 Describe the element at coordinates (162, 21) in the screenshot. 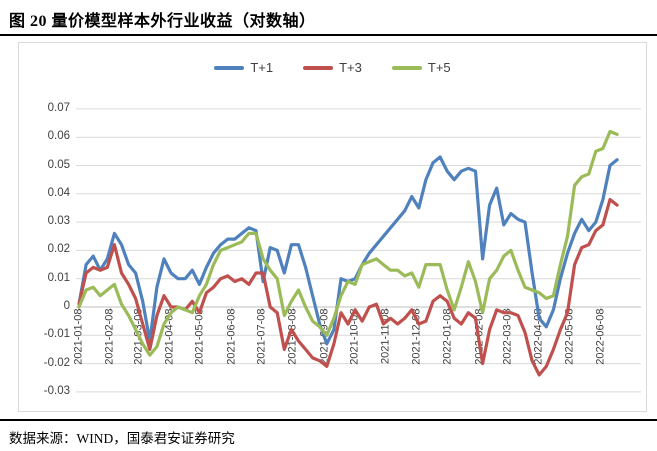

I see `page-title: 图 20 量价模型样本外行业收益（对数轴）` at that location.